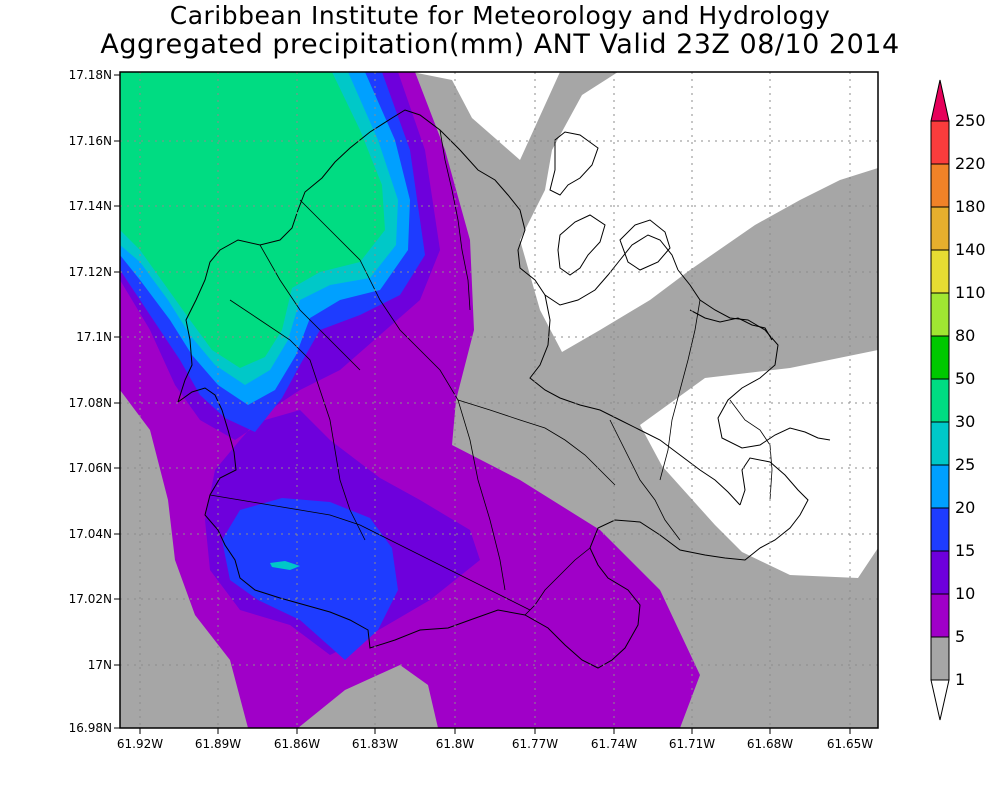 This screenshot has width=1000, height=800. What do you see at coordinates (455, 744) in the screenshot?
I see `lon-tick-label: 61.8W` at bounding box center [455, 744].